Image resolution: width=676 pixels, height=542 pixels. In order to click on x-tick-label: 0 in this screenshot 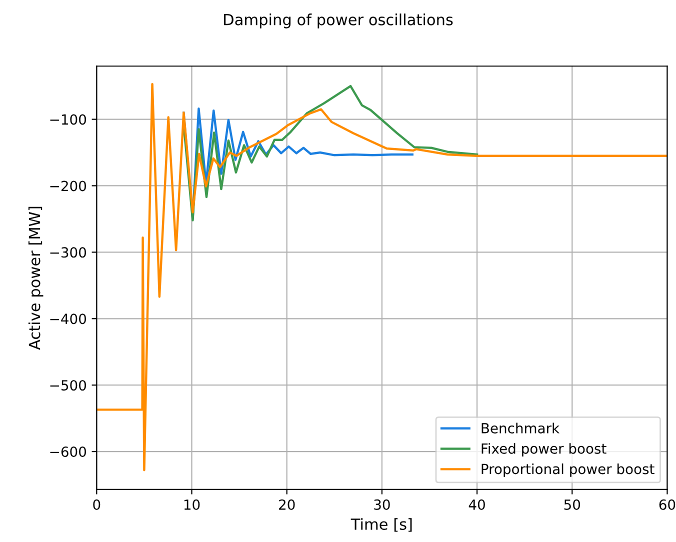, I will do `click(96, 504)`.